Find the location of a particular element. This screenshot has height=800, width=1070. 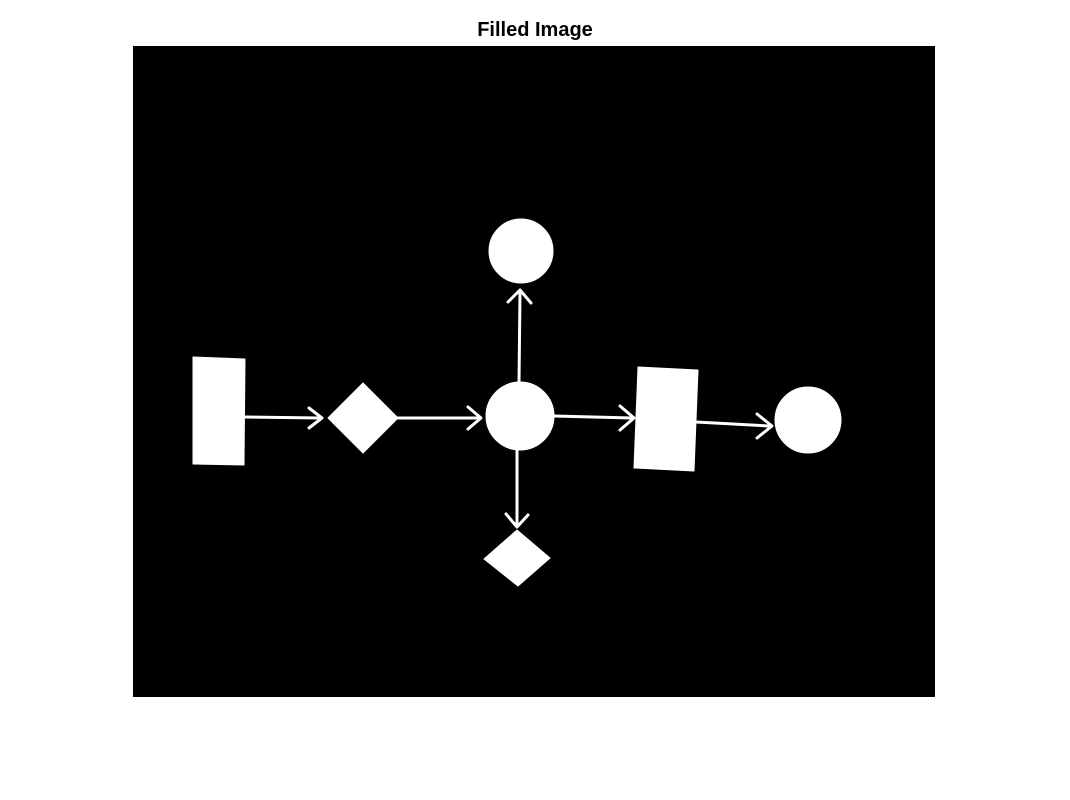

arrow-rect-to-diamond is located at coordinates (282, 417).